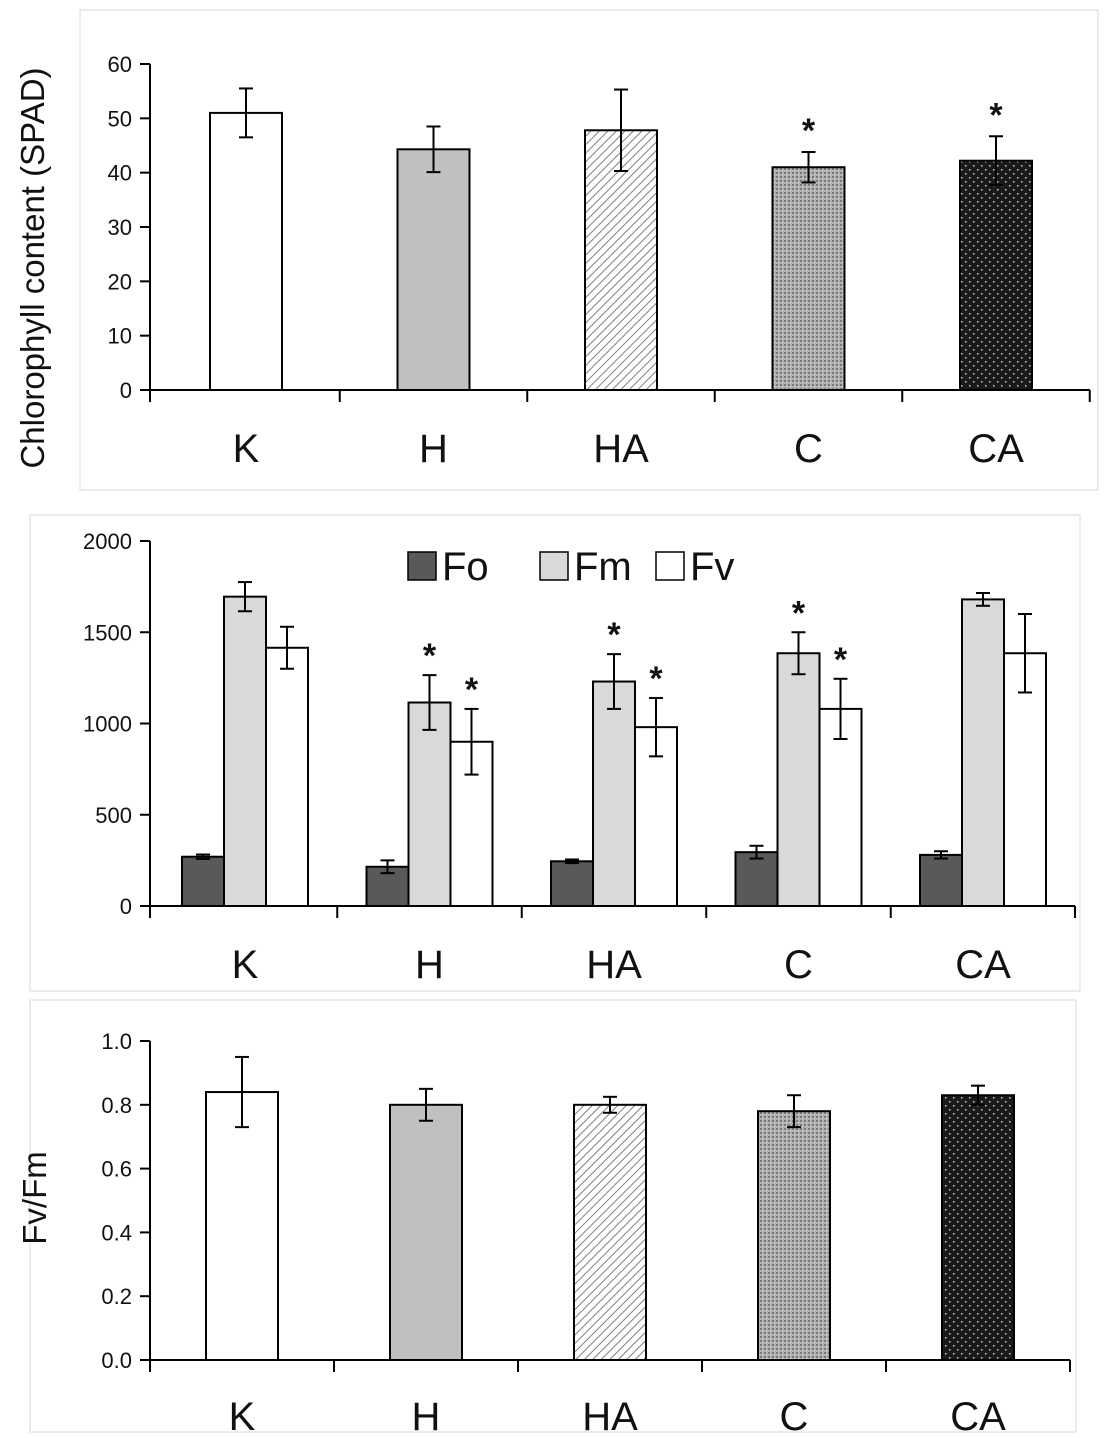  Describe the element at coordinates (808, 278) in the screenshot. I see `chlorophyll-bar-c` at that location.